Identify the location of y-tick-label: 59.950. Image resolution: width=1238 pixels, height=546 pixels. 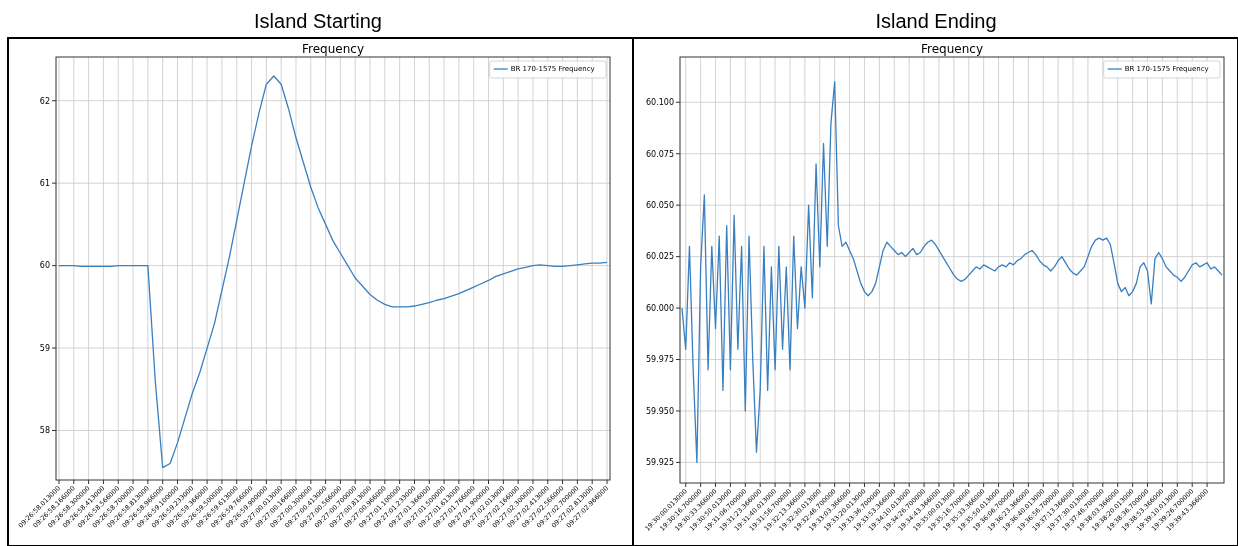
(660, 411).